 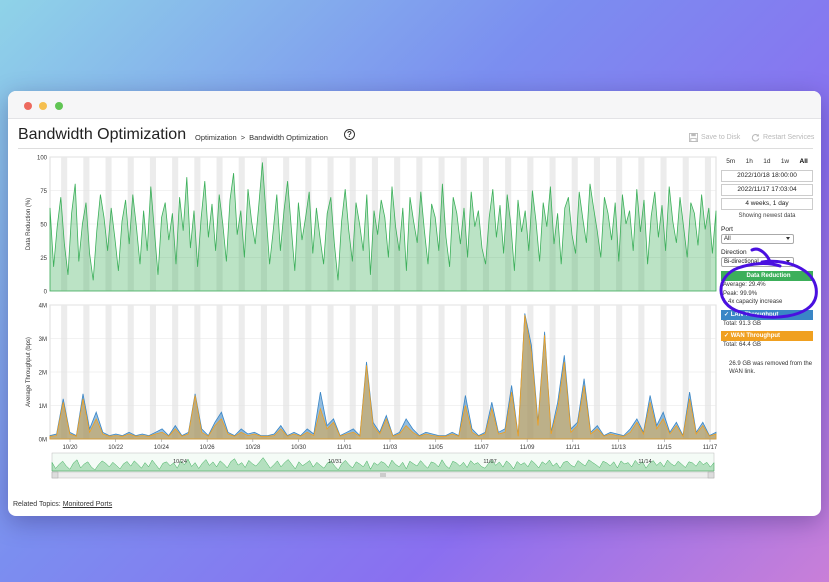 I want to click on range-tab-1w: 1w, so click(x=785, y=161).